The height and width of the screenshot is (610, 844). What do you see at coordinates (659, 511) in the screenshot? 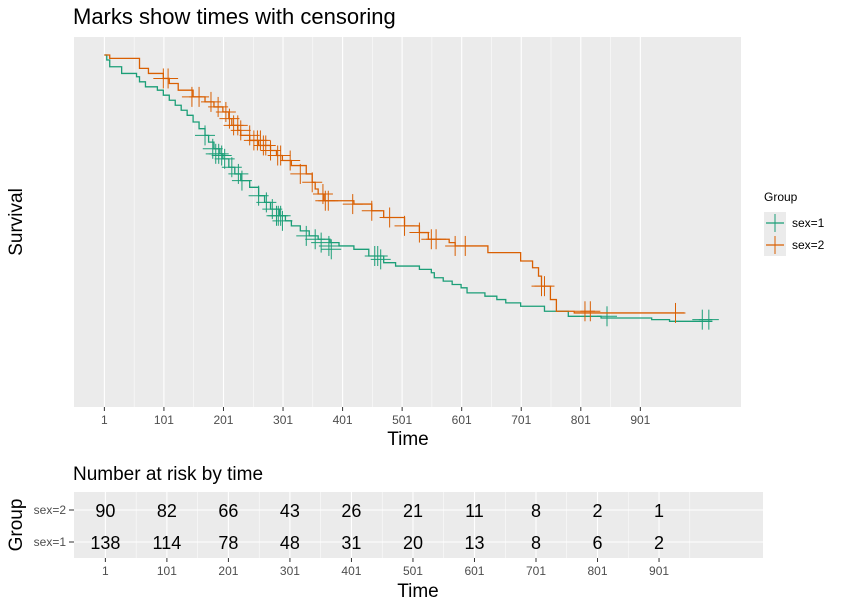
I see `risk-value: 1` at bounding box center [659, 511].